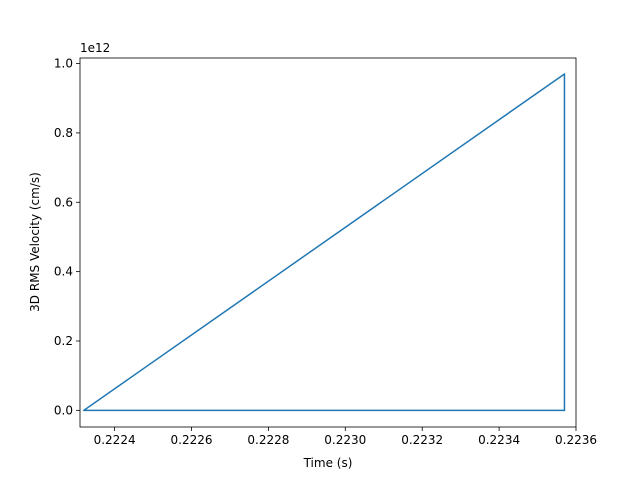 The image size is (640, 480). What do you see at coordinates (576, 440) in the screenshot?
I see `x-tick-label: 0.2236` at bounding box center [576, 440].